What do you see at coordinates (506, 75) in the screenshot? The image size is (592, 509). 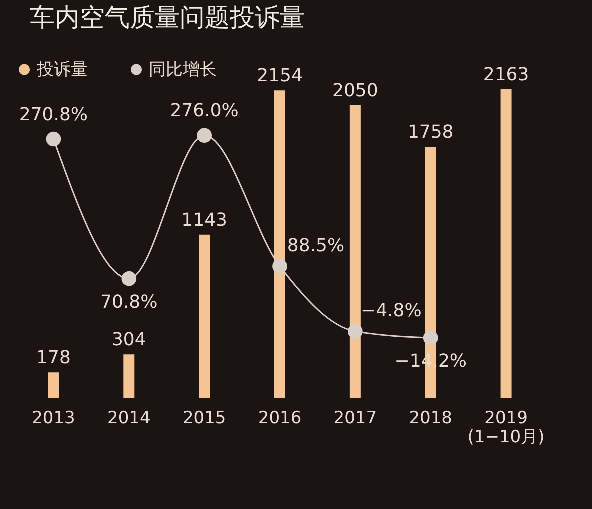 I see `data-label: 2163` at bounding box center [506, 75].